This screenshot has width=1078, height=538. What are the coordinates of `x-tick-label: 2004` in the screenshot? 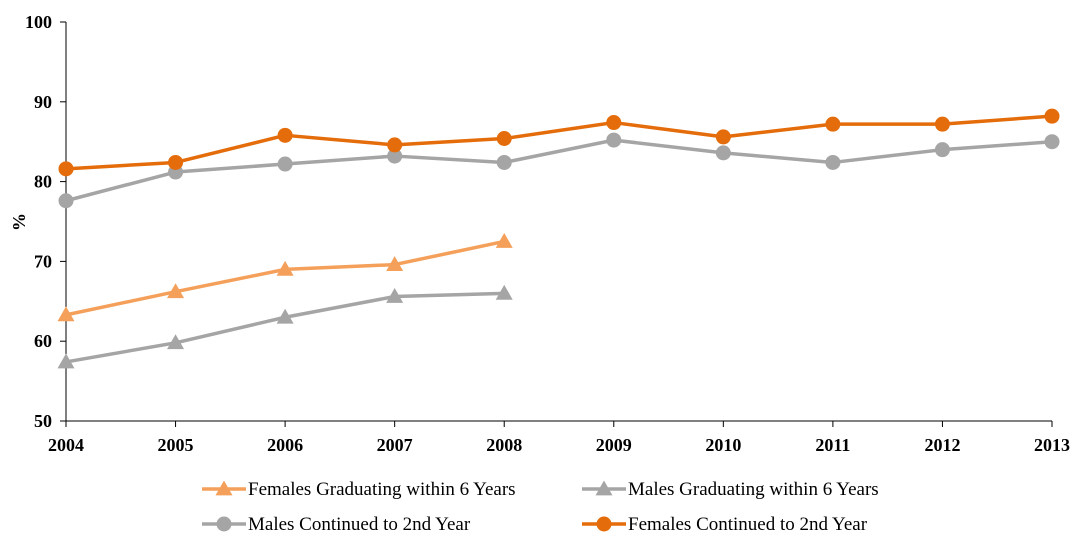 It's located at (66, 445).